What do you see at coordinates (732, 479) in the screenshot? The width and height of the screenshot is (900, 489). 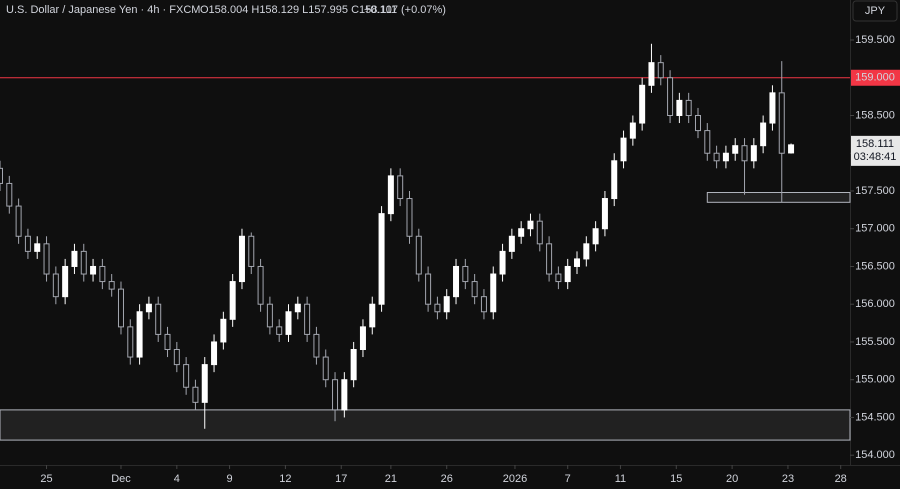 I see `x-tick-label: 20` at bounding box center [732, 479].